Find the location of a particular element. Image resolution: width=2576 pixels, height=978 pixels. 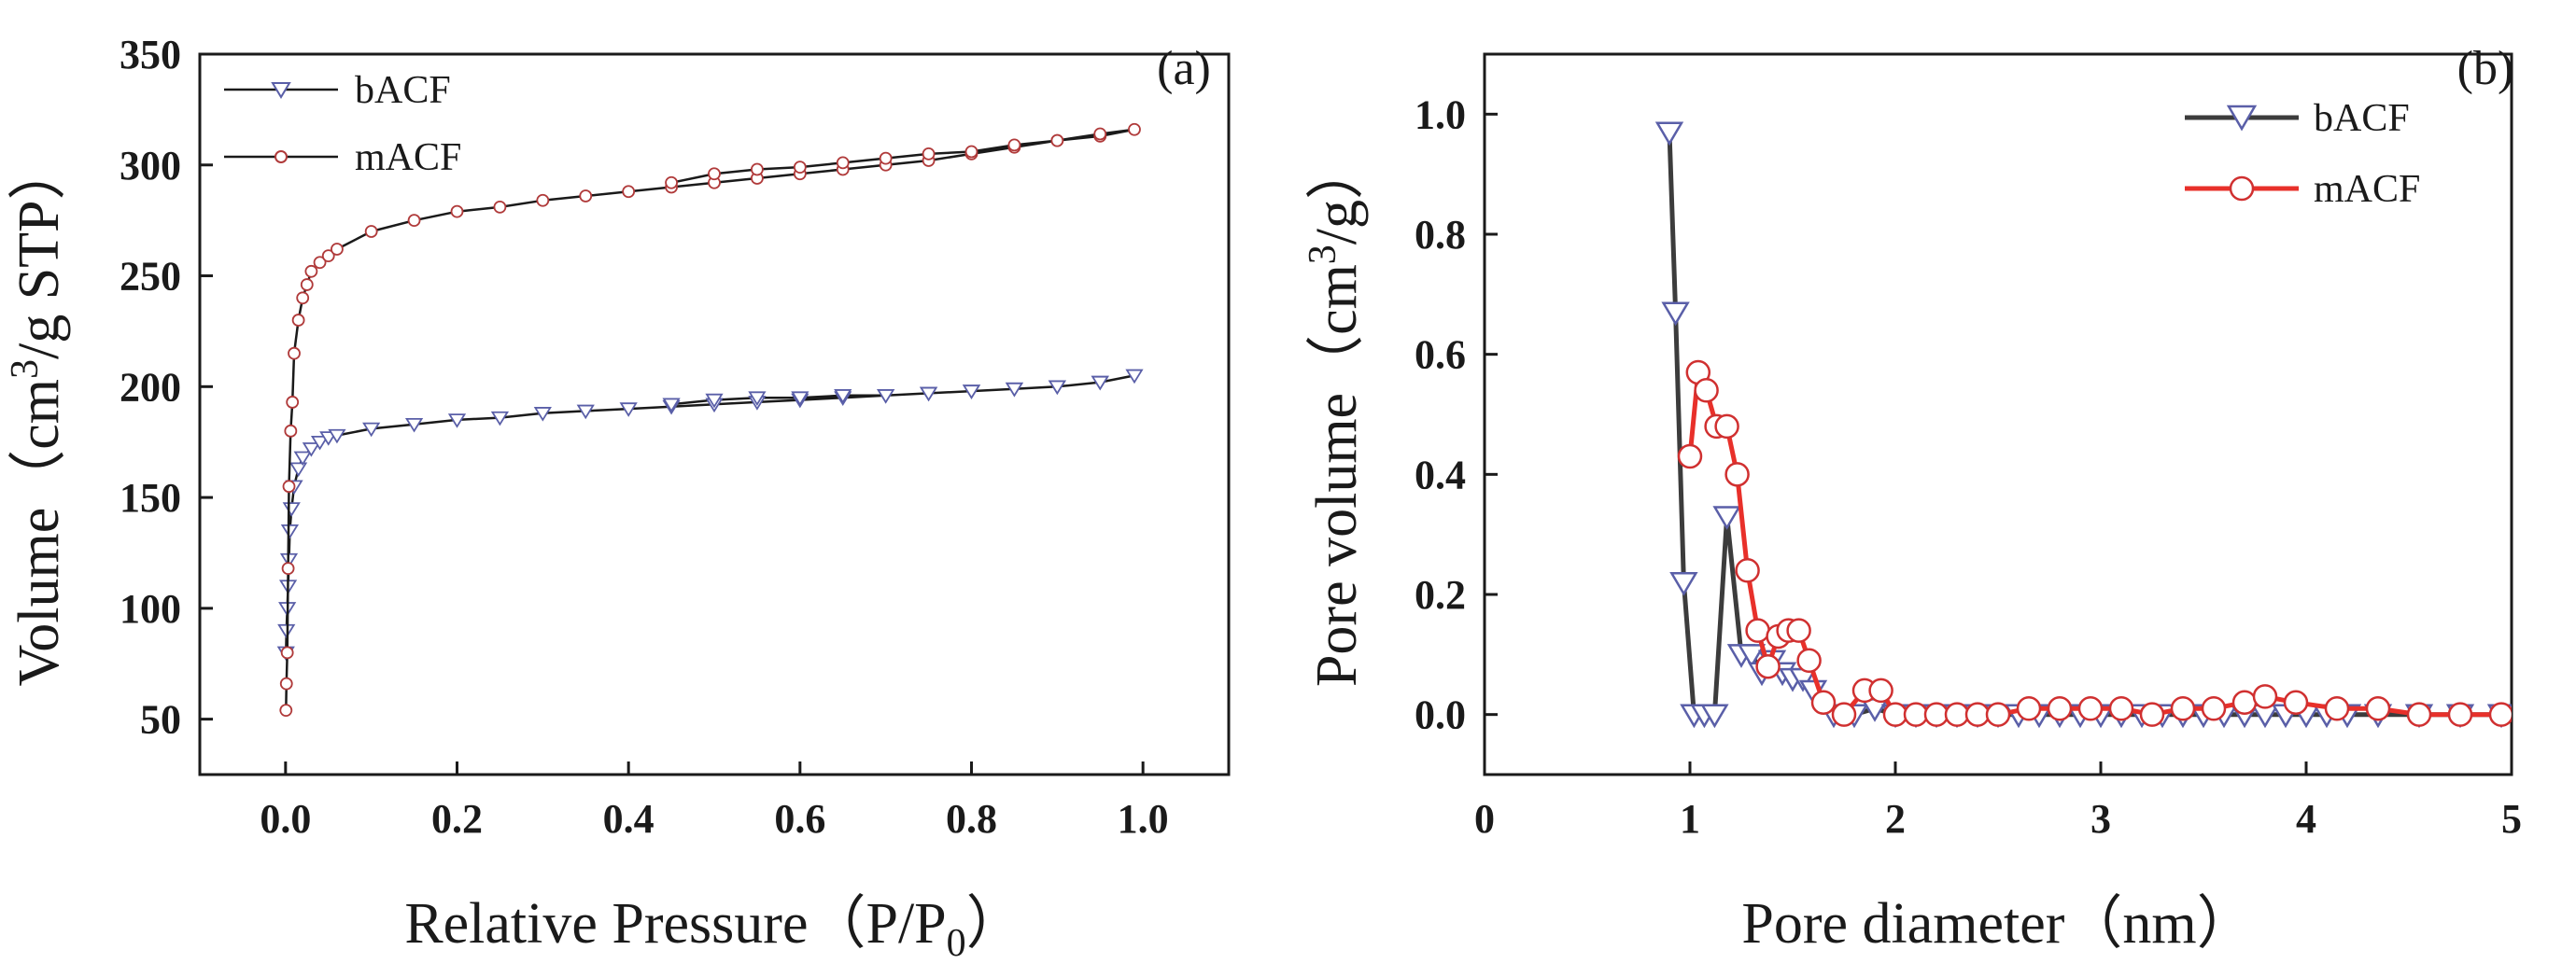

series-bacf is located at coordinates (710, 515).